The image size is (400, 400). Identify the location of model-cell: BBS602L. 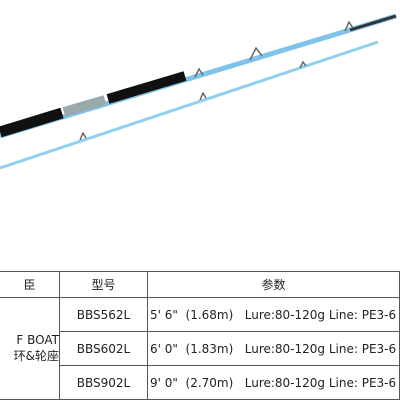
(104, 349).